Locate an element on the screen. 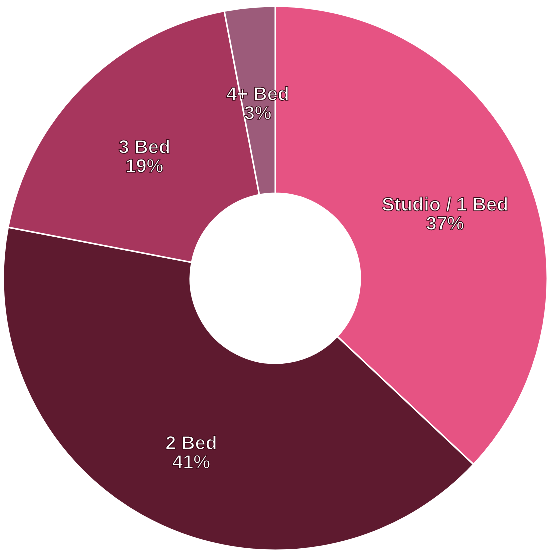 The width and height of the screenshot is (551, 557). slice-label: 3 Bed is located at coordinates (144, 148).